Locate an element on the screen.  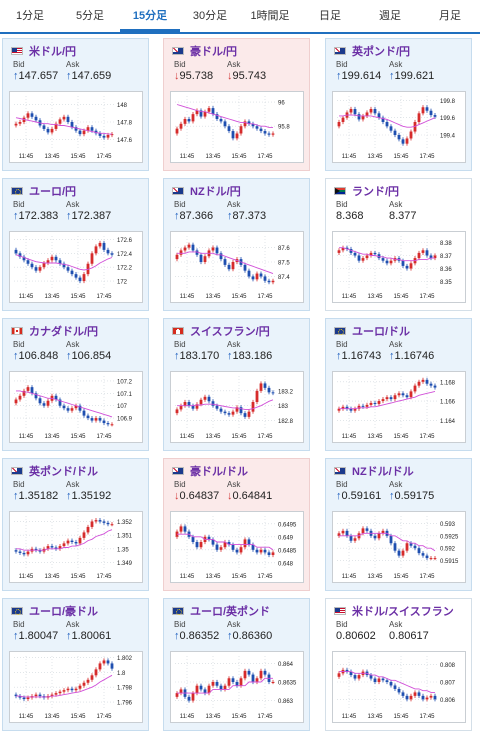
price-chart: 8.38 8.37 8.36 8.35 11:45 13:45 15:45 17:45 is located at coordinates (399, 267).